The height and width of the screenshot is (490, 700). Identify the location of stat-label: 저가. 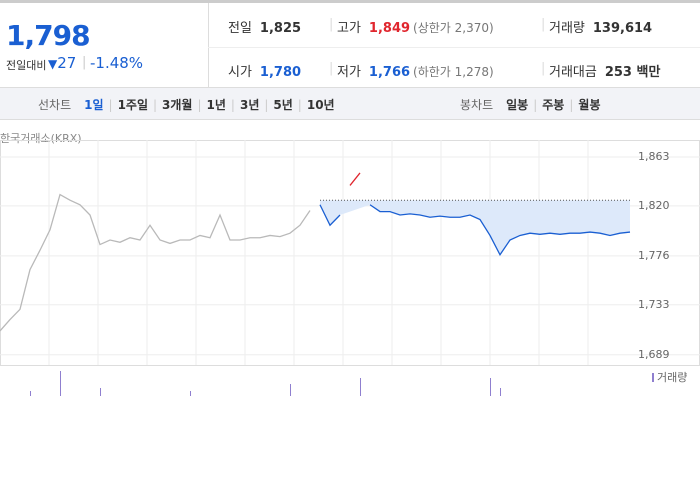
(349, 72).